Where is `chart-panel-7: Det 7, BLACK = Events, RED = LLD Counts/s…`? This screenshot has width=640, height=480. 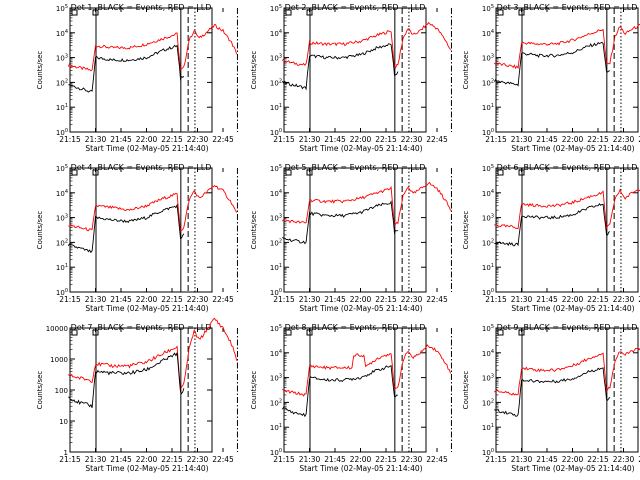
chart-panel-7: Det 7, BLACK = Events, RED = LLD Counts/s… is located at coordinates (137, 395).